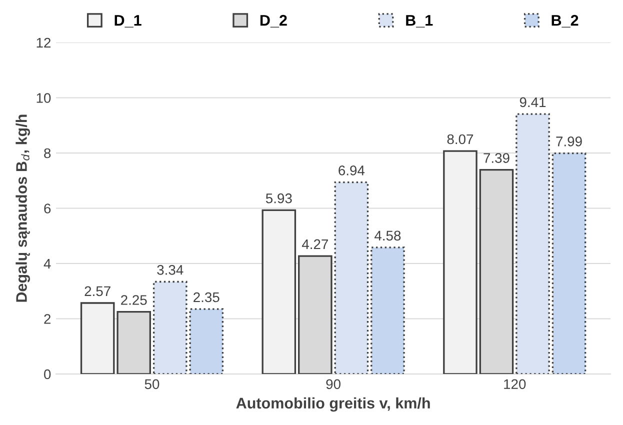  What do you see at coordinates (134, 300) in the screenshot?
I see `data-label: 2.25` at bounding box center [134, 300].